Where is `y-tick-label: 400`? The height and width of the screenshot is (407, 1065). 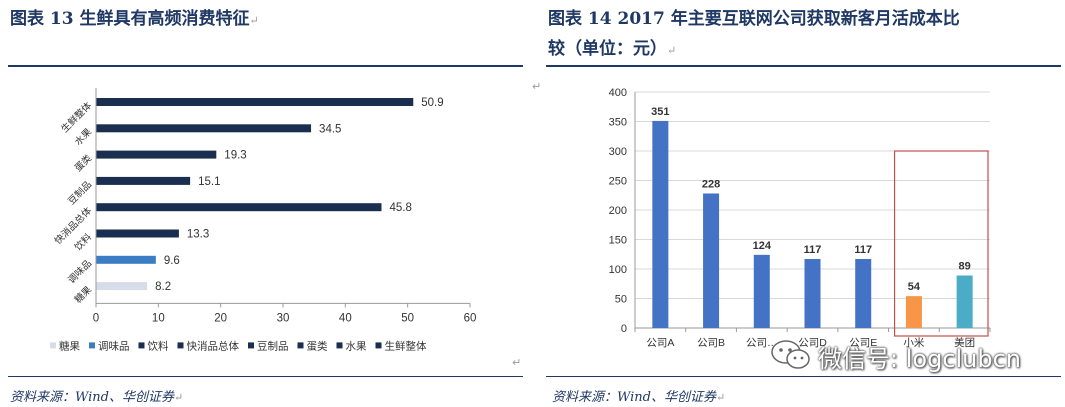 y-tick-label: 400 is located at coordinates (618, 93).